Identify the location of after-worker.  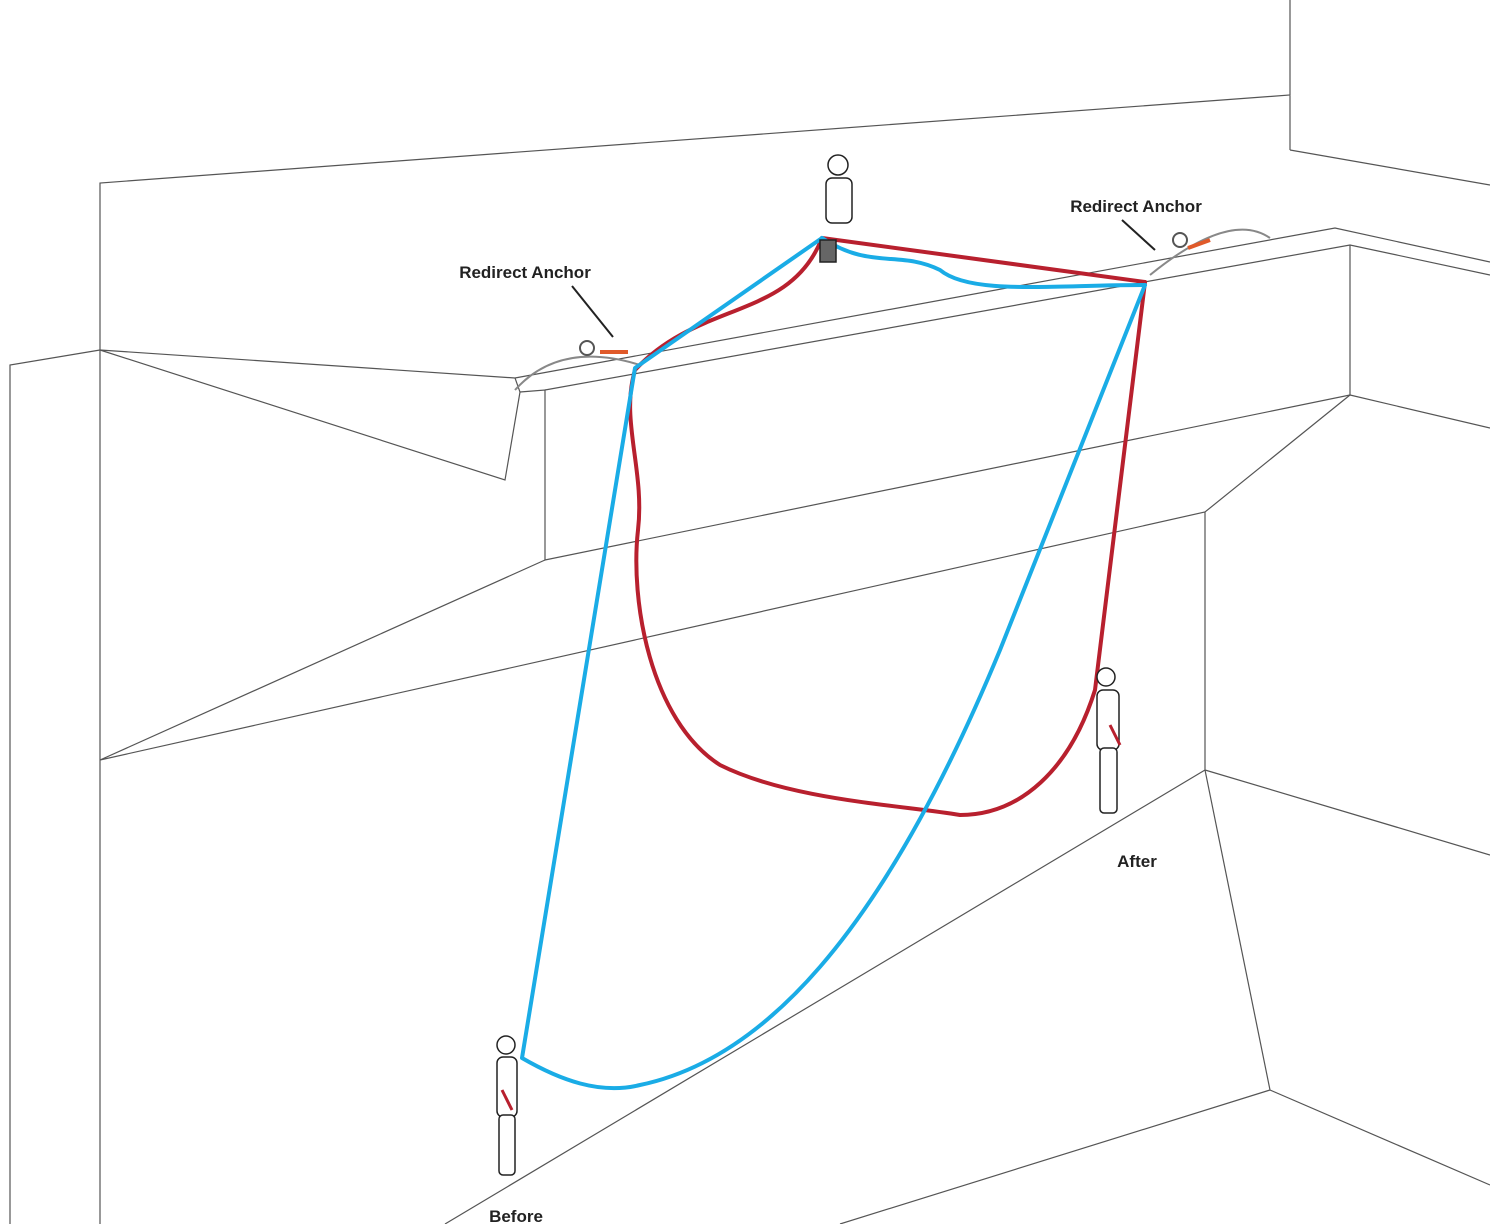
(1109, 740).